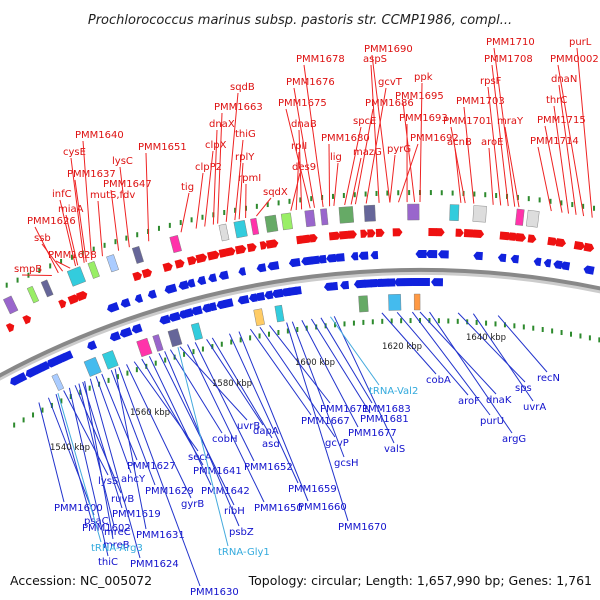  I want to click on gene-label-pmm1602: PMM1602, so click(106, 528).